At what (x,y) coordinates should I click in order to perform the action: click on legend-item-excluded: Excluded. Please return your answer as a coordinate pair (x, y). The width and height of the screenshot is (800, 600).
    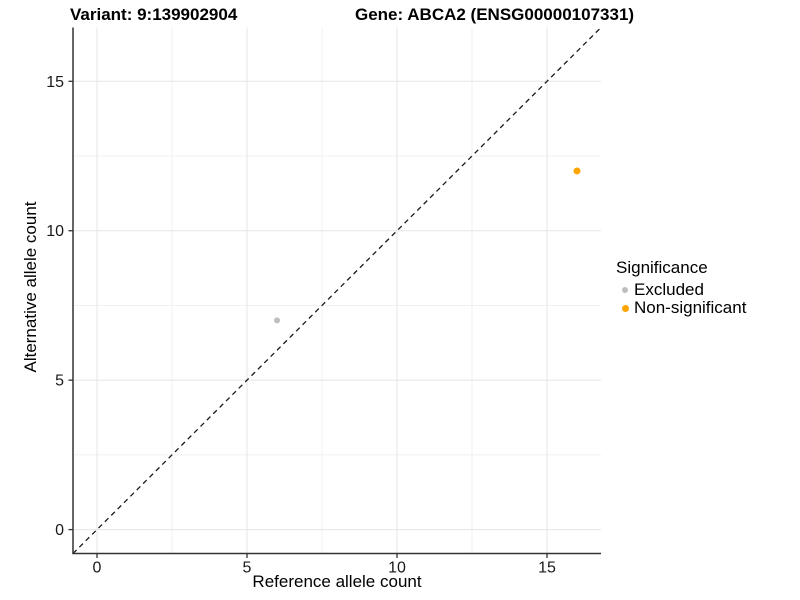
    Looking at the image, I should click on (681, 289).